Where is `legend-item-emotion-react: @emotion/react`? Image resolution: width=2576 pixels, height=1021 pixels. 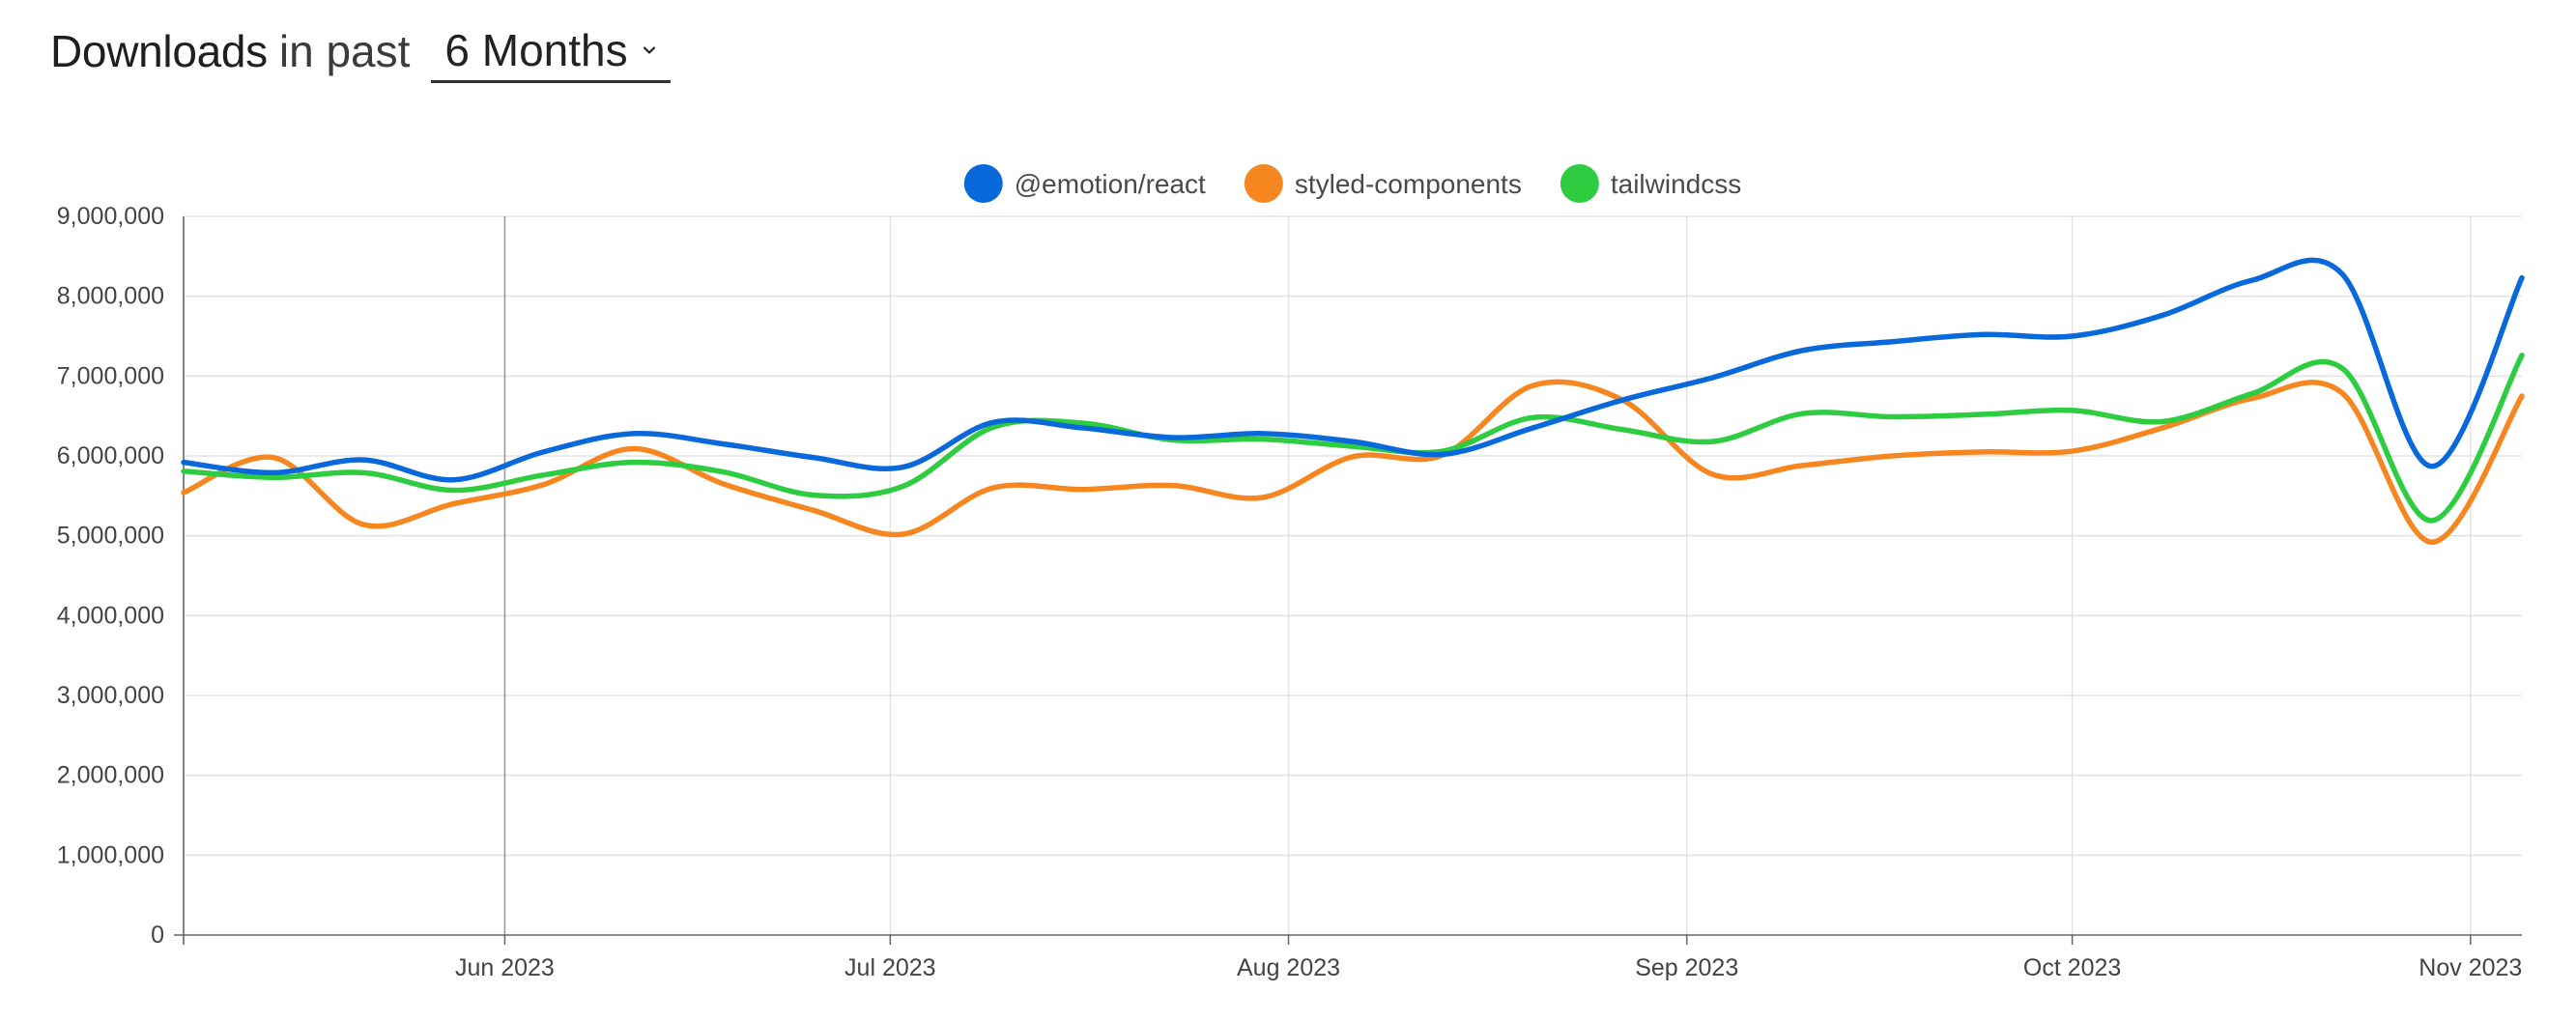 legend-item-emotion-react: @emotion/react is located at coordinates (1084, 183).